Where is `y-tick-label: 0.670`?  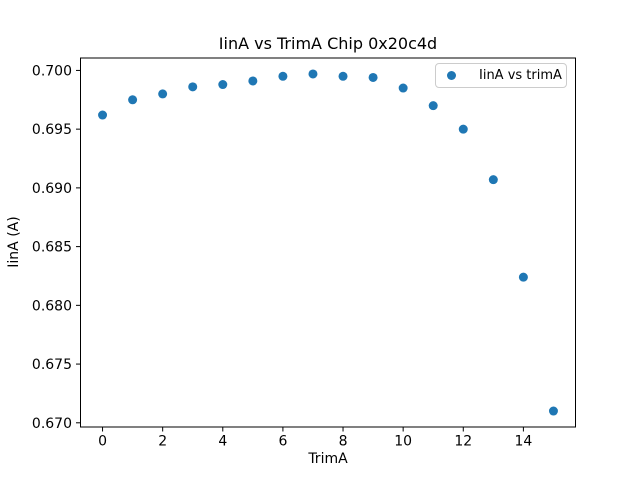
y-tick-label: 0.670 is located at coordinates (52, 424).